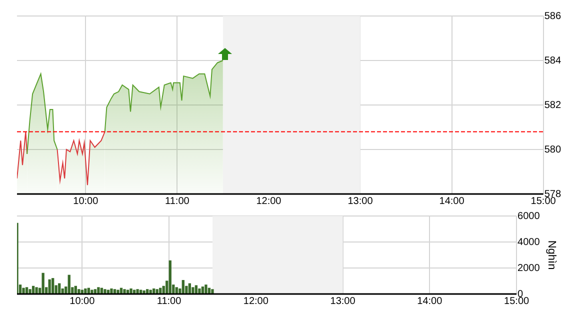 The image size is (570, 320). What do you see at coordinates (553, 16) in the screenshot?
I see `y-tick-label: 586` at bounding box center [553, 16].